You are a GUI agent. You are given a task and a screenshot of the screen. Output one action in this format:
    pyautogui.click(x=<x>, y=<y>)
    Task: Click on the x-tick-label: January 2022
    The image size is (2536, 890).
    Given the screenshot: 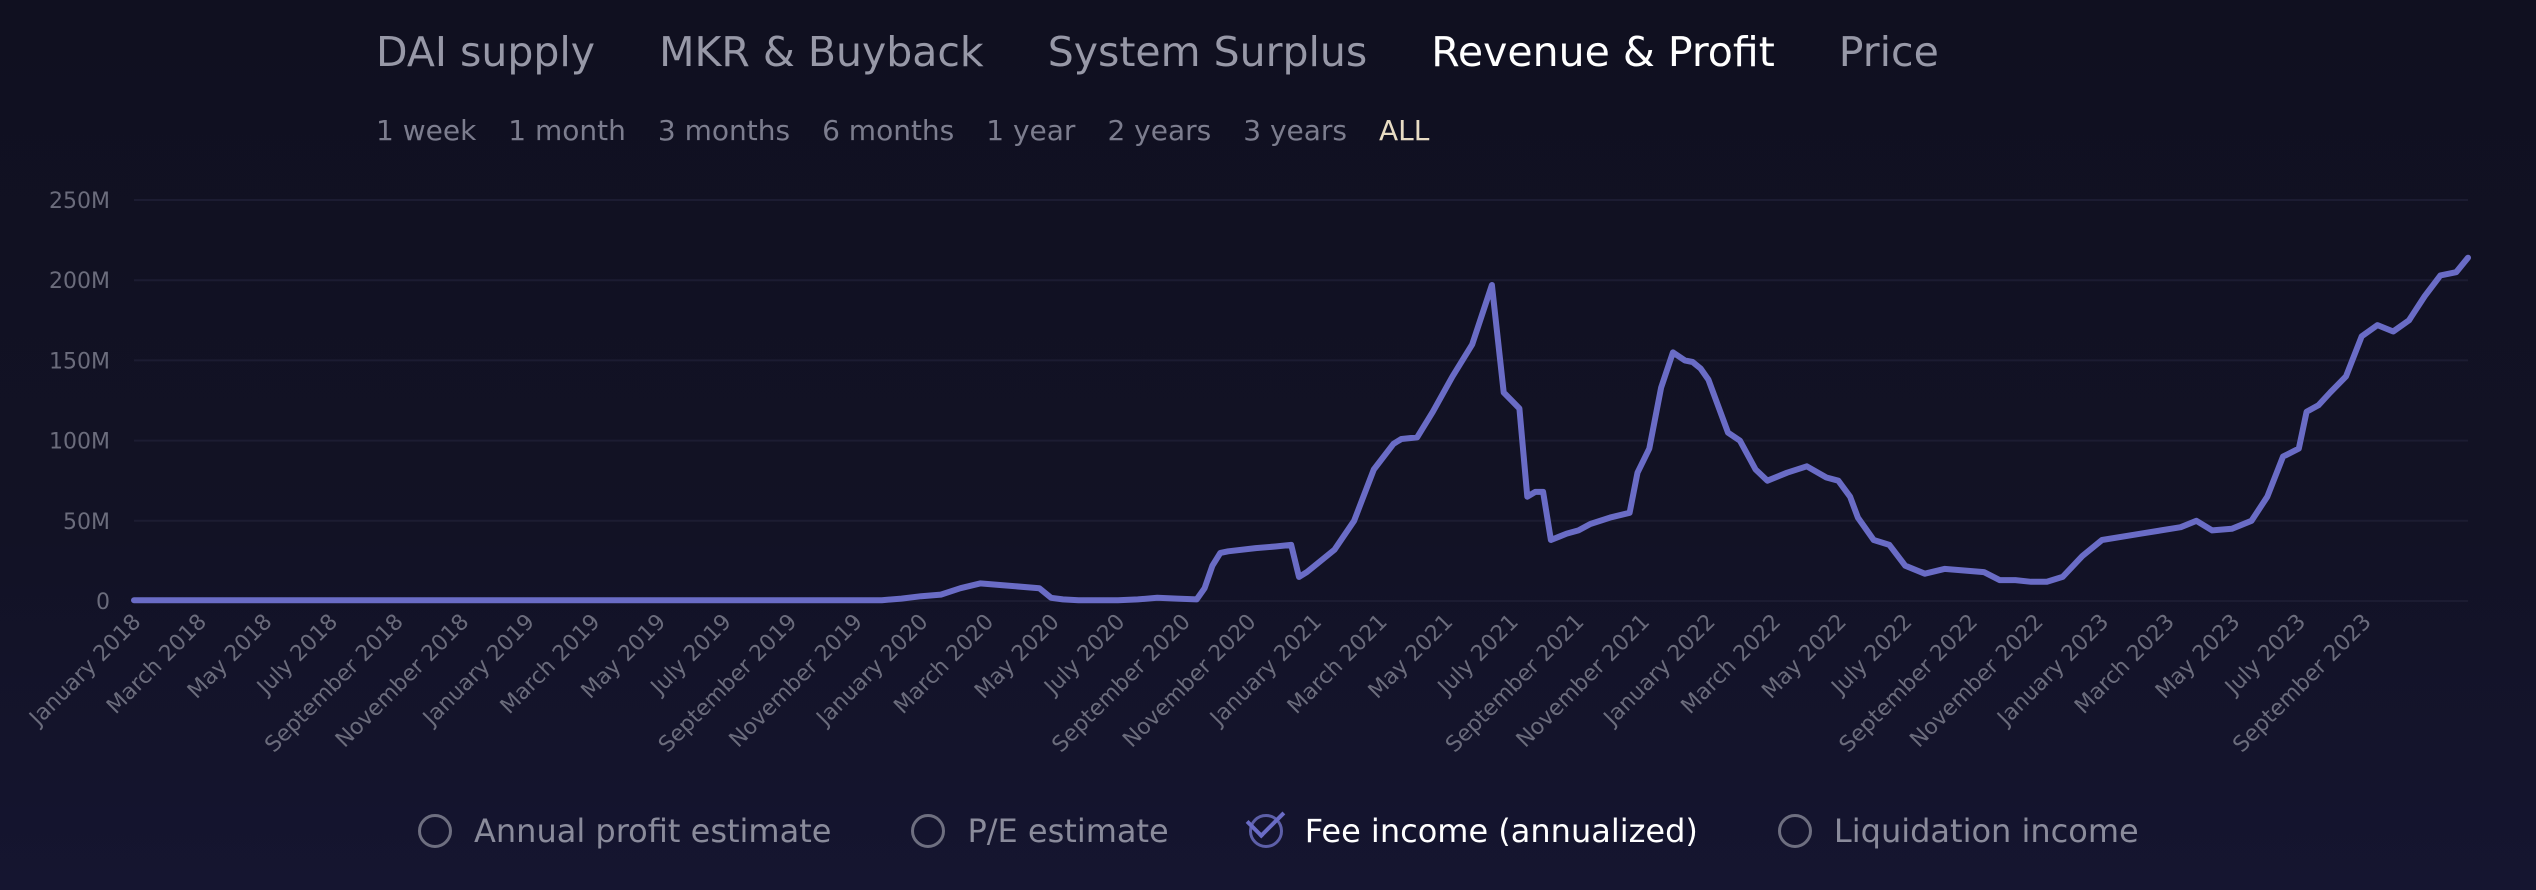 What is the action you would take?
    pyautogui.click(x=1659, y=671)
    